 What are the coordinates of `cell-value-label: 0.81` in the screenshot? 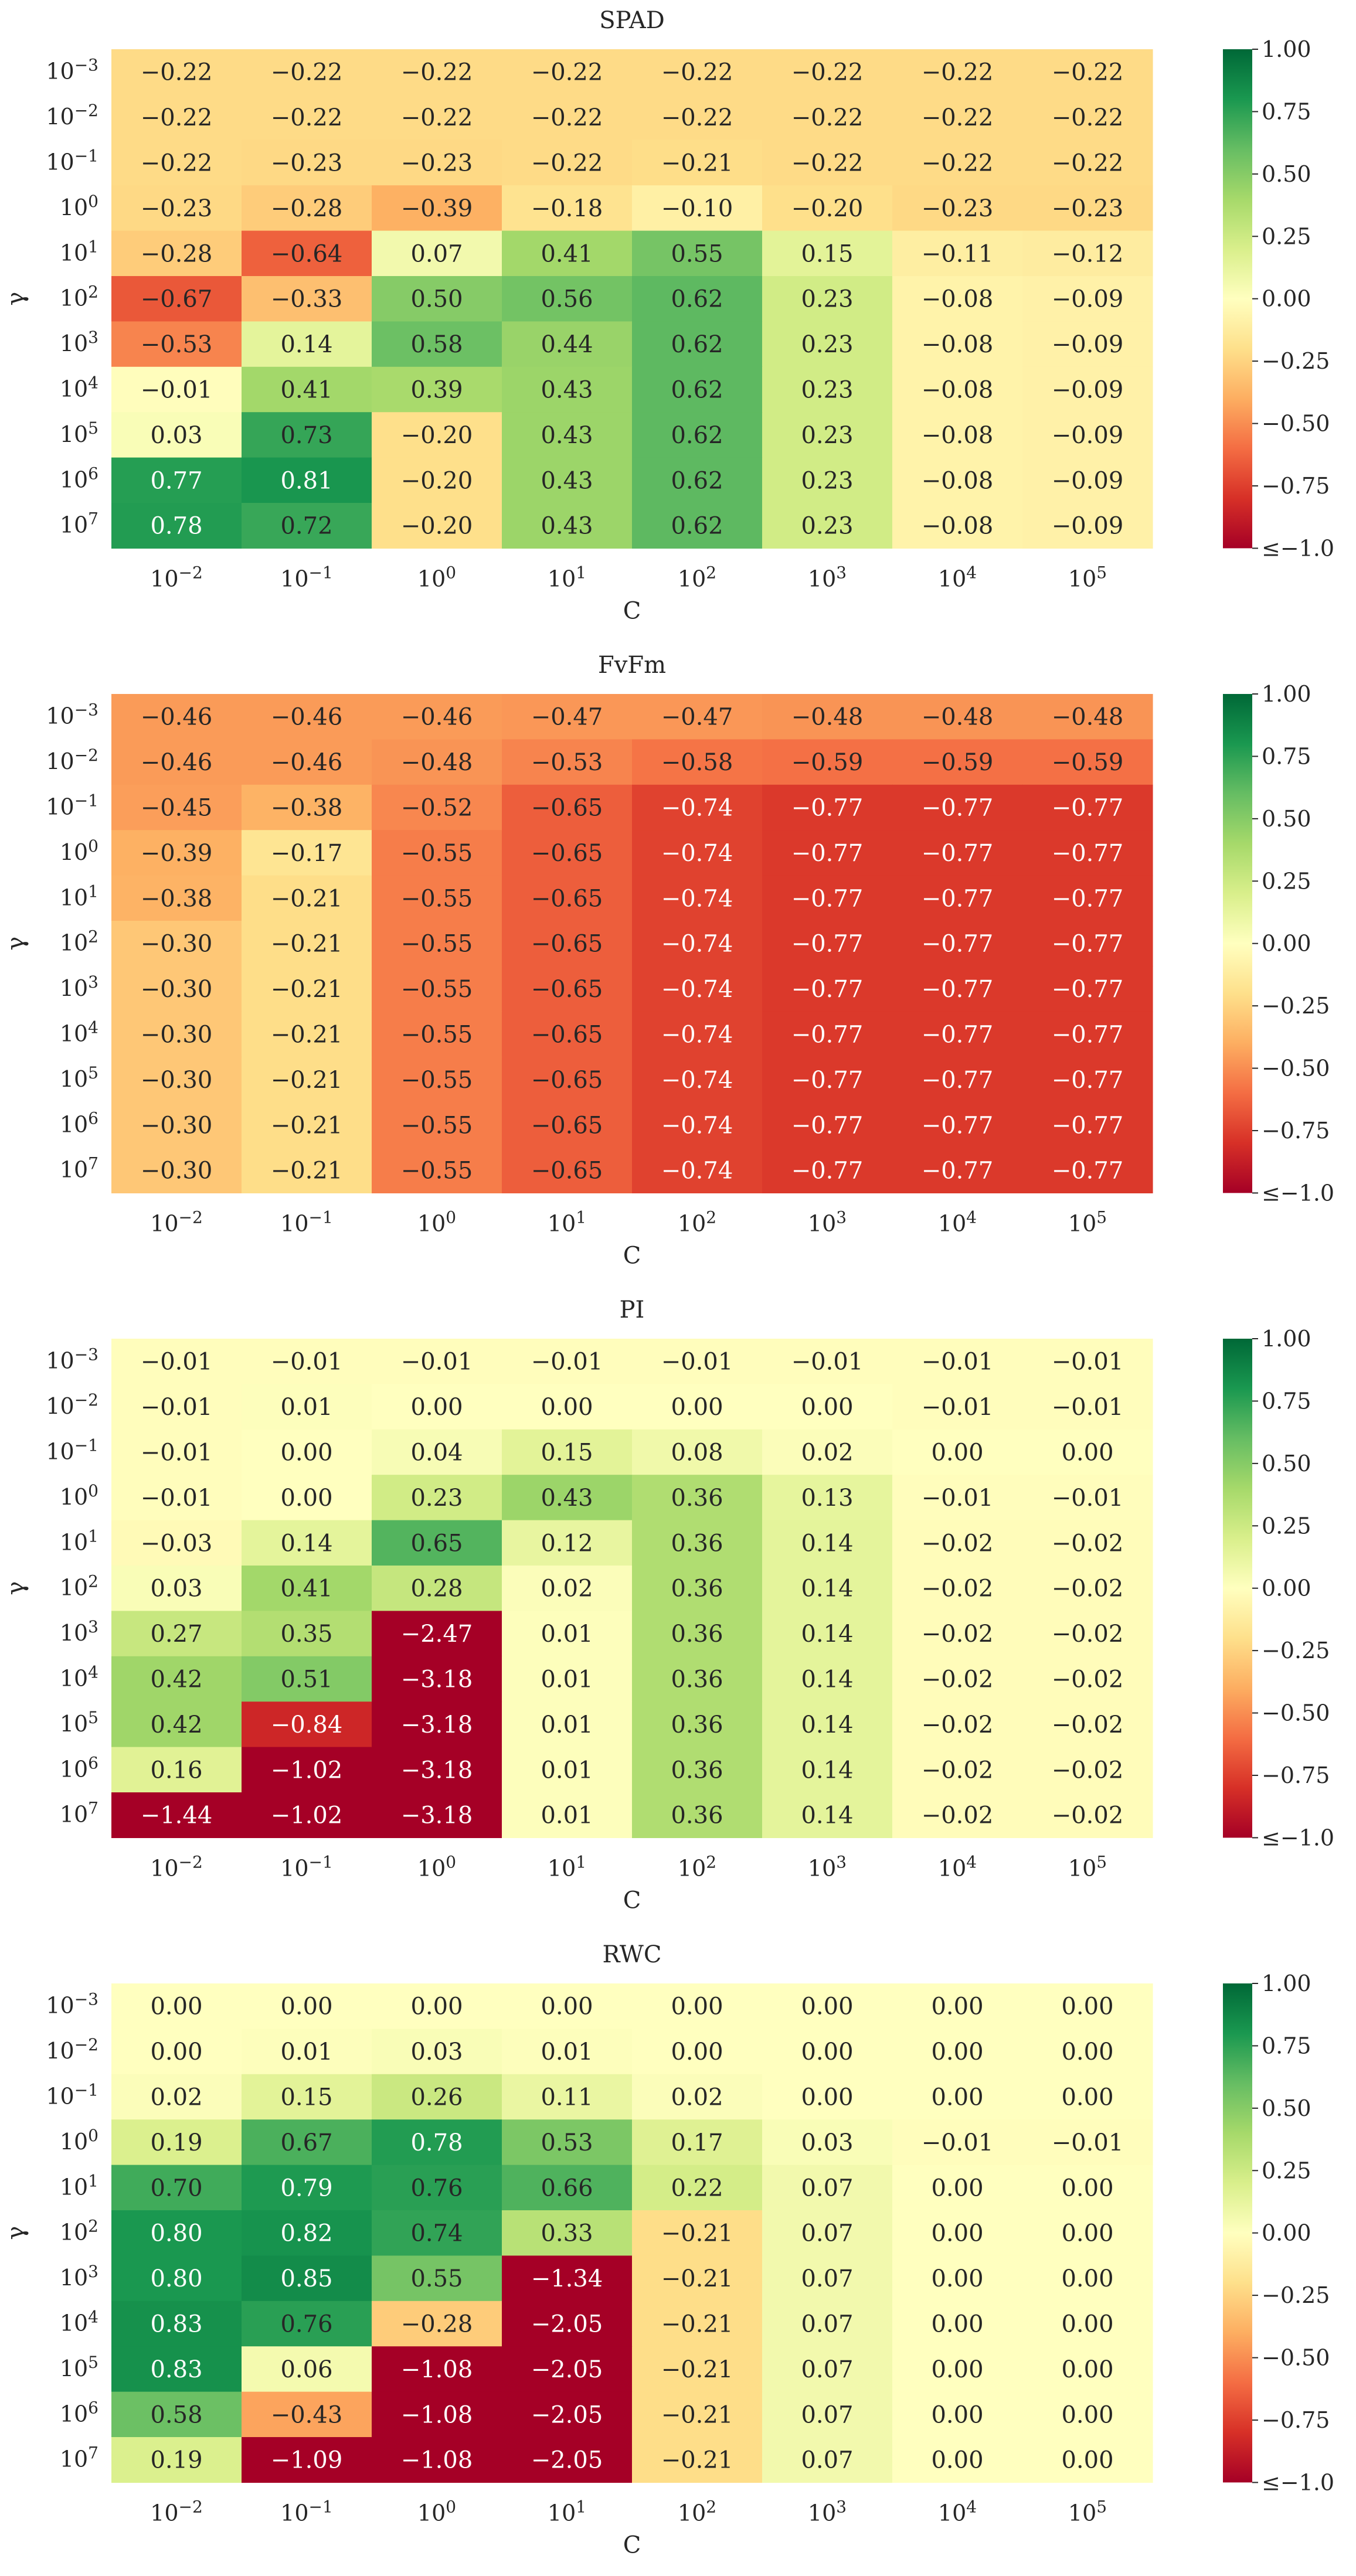 It's located at (306, 480).